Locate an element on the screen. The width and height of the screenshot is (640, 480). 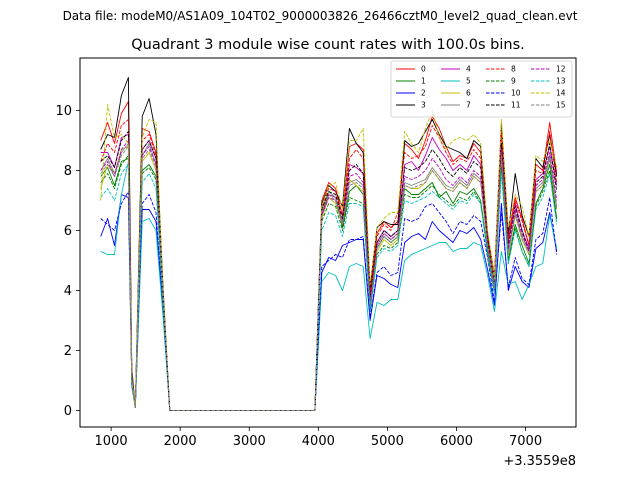
legend-label-6: 6 is located at coordinates (468, 93).